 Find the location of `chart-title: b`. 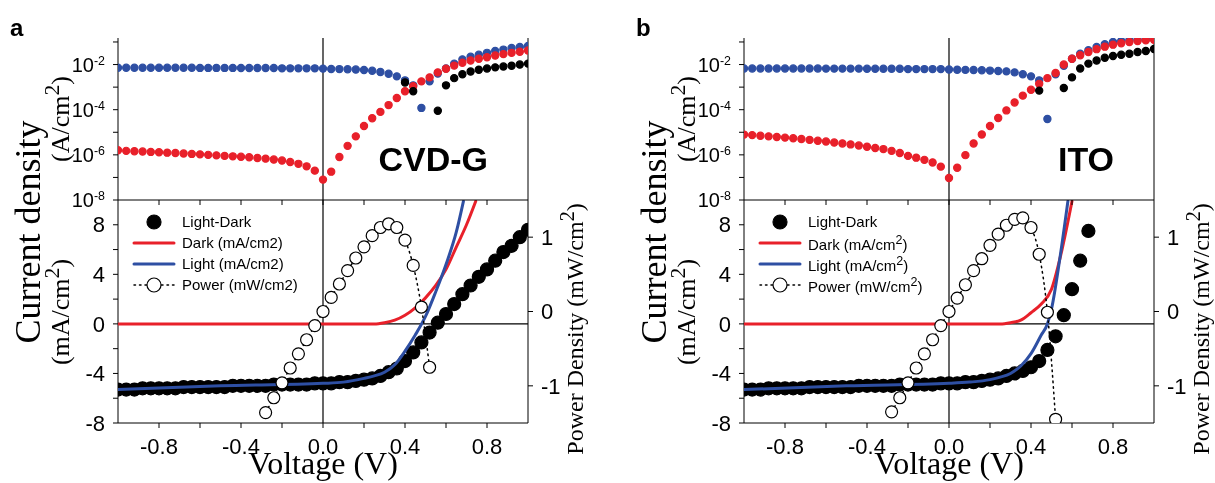

chart-title: b is located at coordinates (643, 28).